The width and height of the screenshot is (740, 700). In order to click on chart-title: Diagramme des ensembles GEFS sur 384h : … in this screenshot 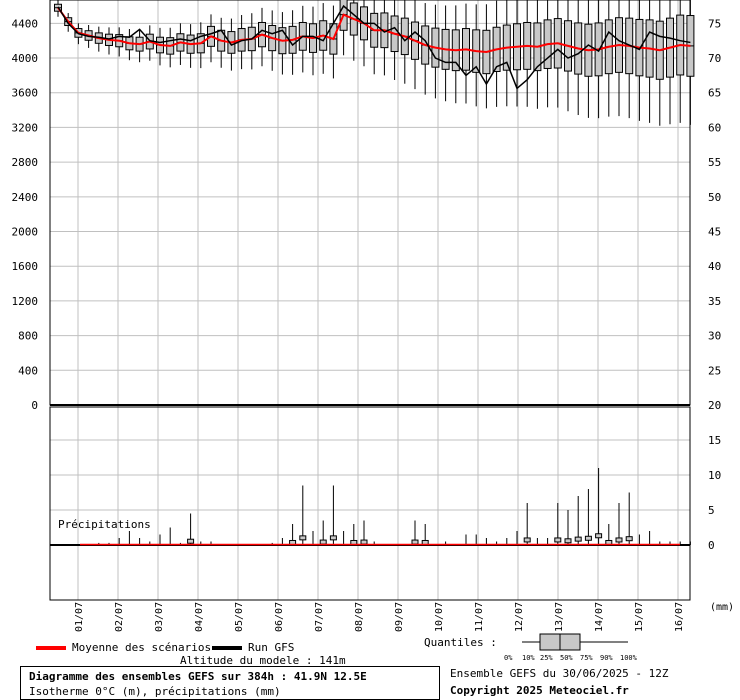, I will do `click(198, 676)`.